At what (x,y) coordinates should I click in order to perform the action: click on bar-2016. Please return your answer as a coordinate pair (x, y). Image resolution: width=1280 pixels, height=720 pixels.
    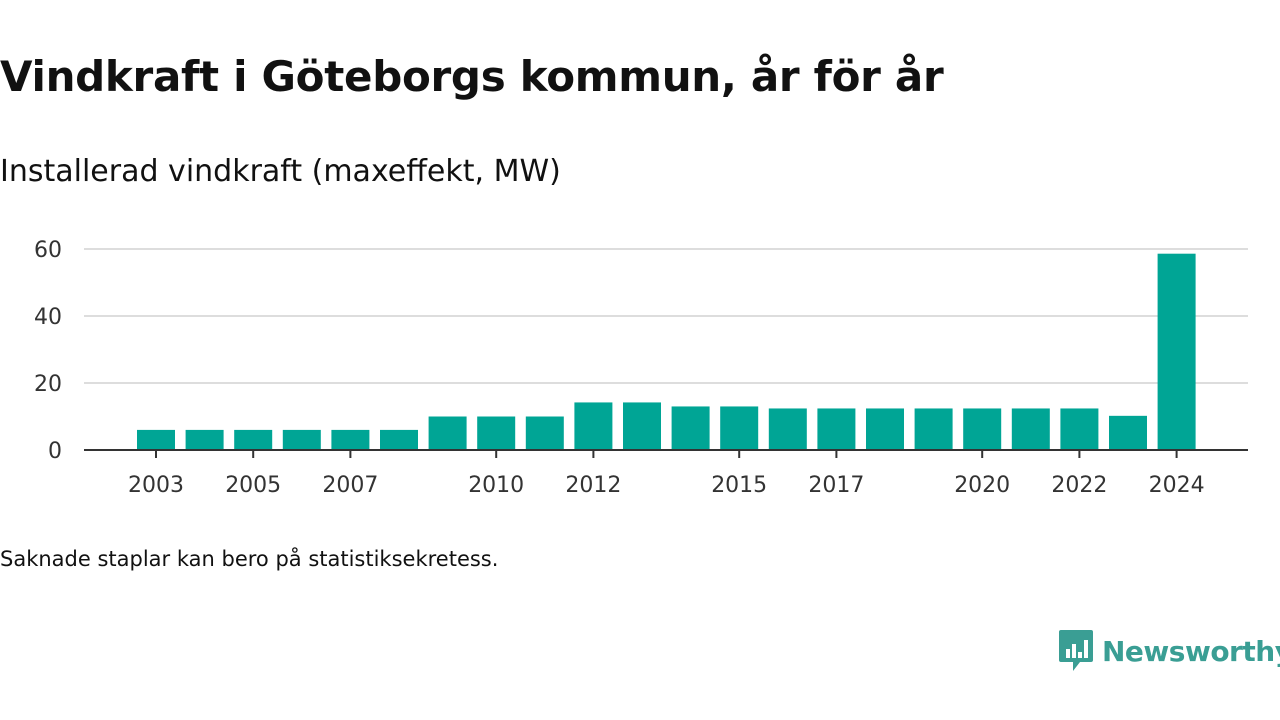
    Looking at the image, I should click on (787, 429).